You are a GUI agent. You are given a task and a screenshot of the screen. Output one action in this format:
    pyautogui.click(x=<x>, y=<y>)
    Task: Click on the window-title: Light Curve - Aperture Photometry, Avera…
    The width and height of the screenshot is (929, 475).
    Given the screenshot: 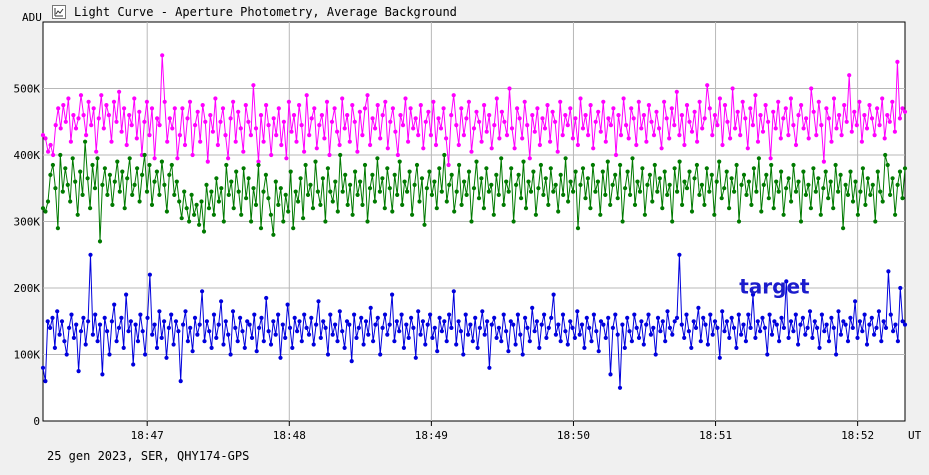 What is the action you would take?
    pyautogui.click(x=265, y=12)
    